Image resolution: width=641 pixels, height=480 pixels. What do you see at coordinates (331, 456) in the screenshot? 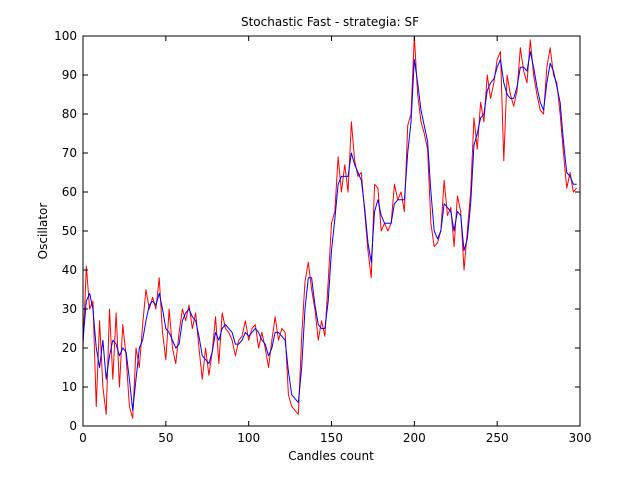
I see `x-axis-label: Candles count` at bounding box center [331, 456].